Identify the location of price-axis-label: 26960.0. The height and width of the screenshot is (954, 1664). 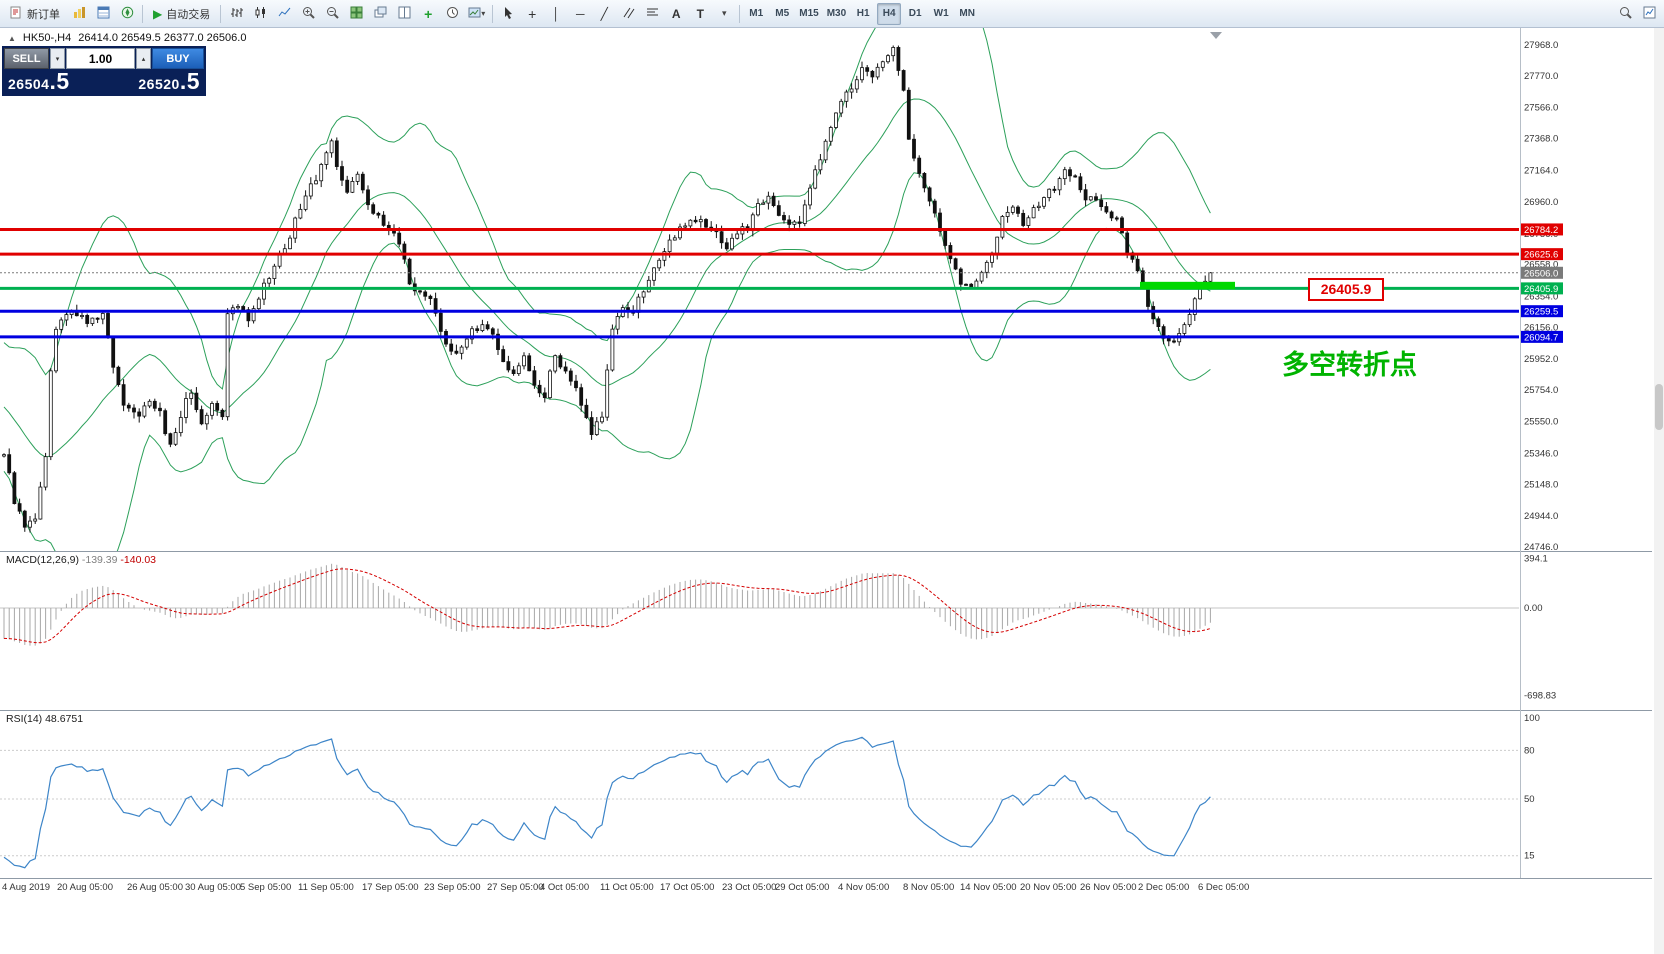
(1541, 202).